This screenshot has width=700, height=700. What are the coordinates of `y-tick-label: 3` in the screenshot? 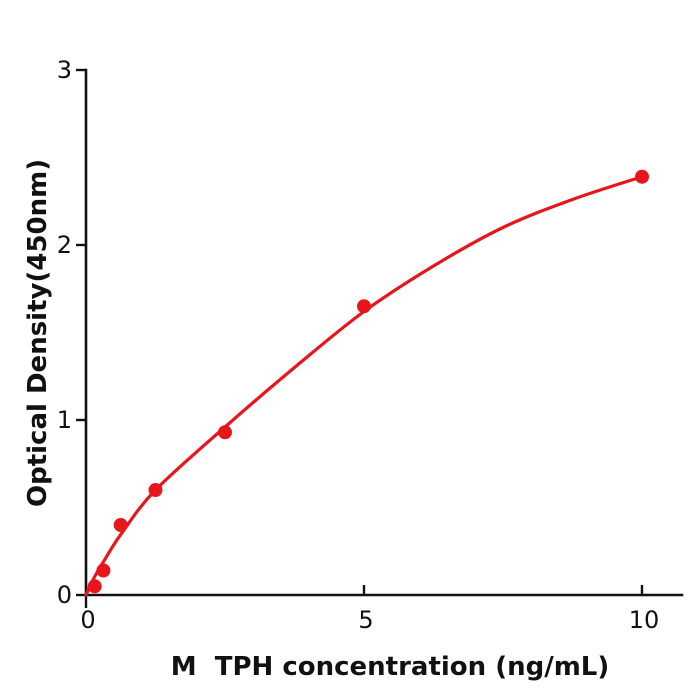 It's located at (64, 70).